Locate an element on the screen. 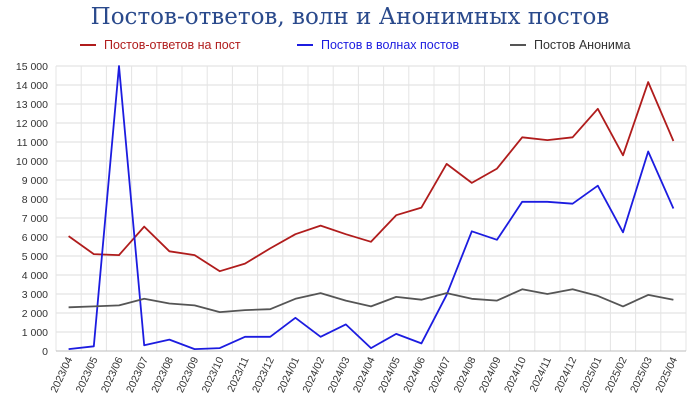  y-tick-label: 12 000 is located at coordinates (32, 124).